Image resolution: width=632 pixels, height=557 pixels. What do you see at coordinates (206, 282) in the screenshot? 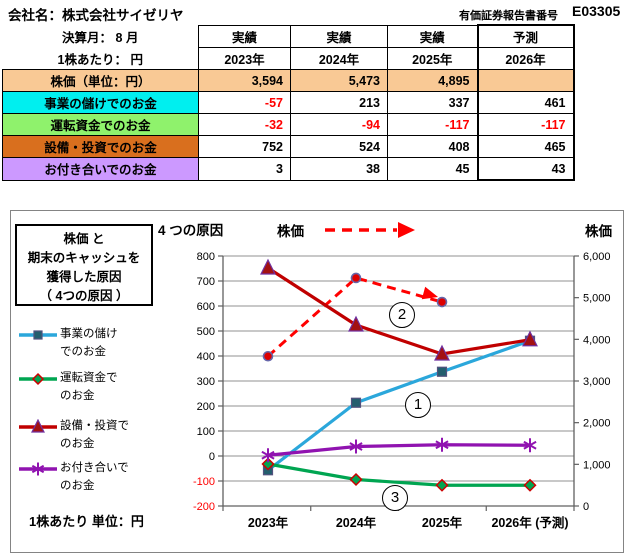
I see `svg-text: 700` at bounding box center [206, 282].